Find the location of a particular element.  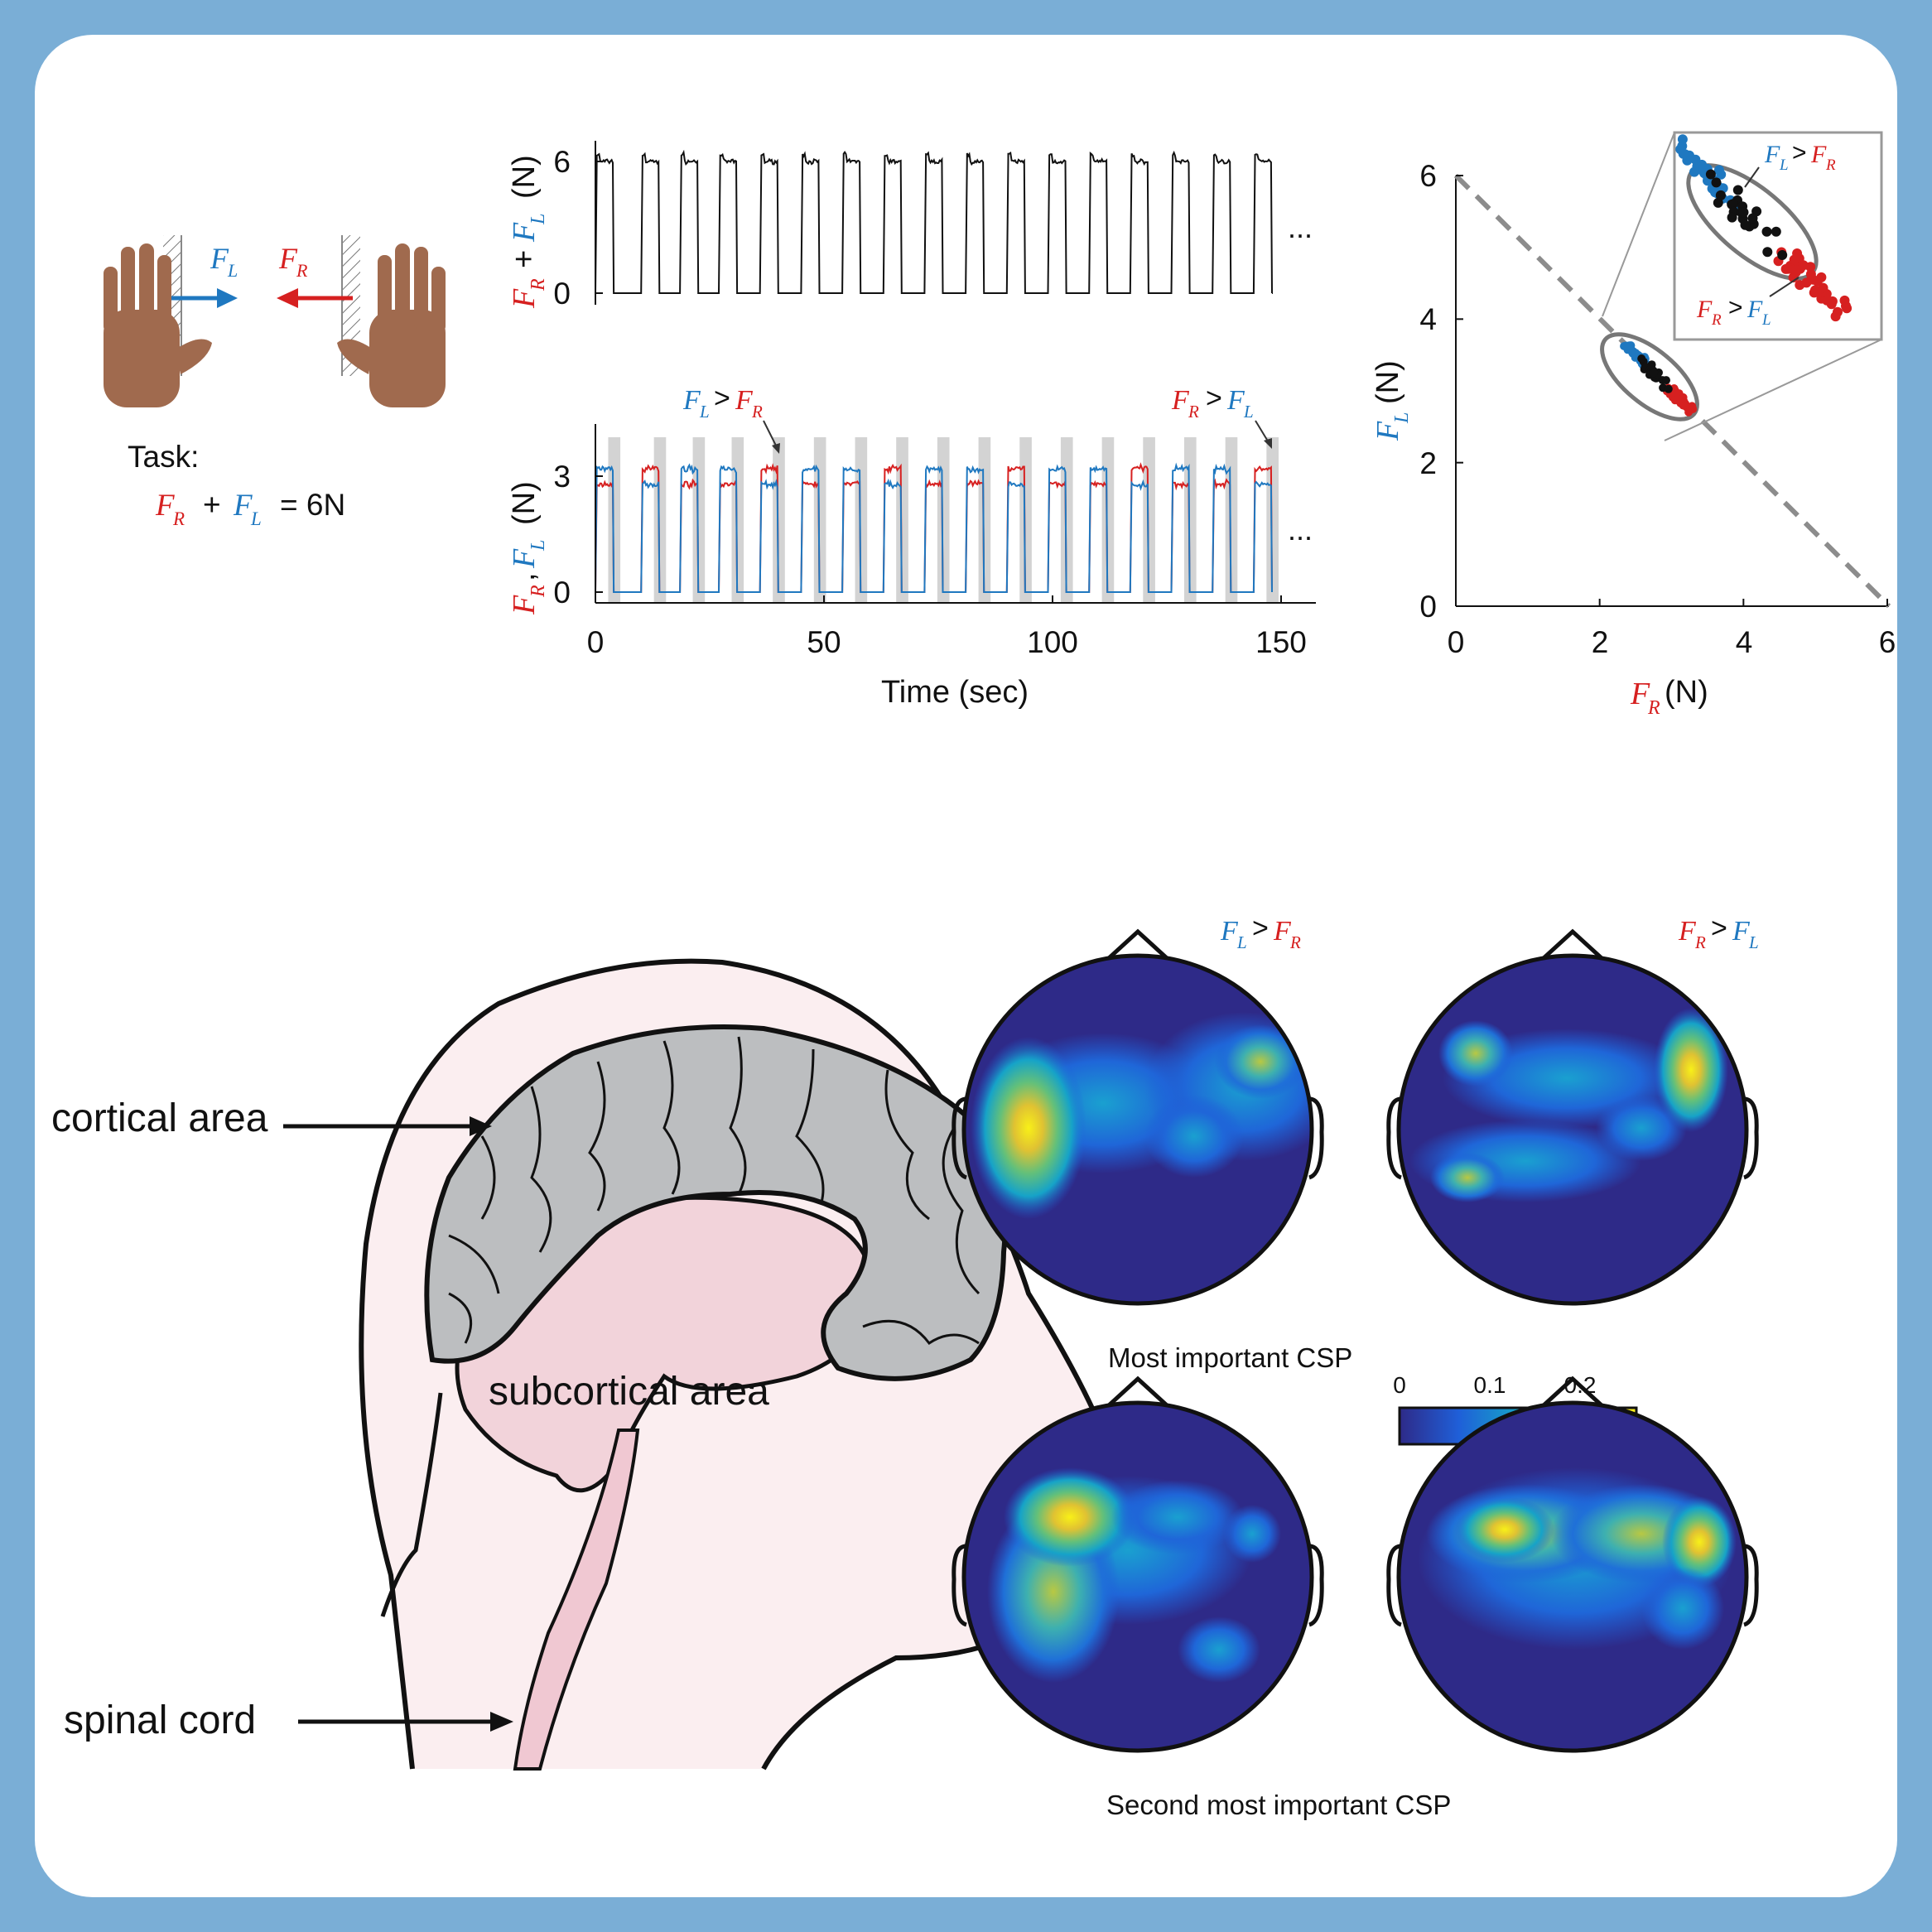

inset-label-fr-gt-fl: F R > F L is located at coordinates (1748, 303).